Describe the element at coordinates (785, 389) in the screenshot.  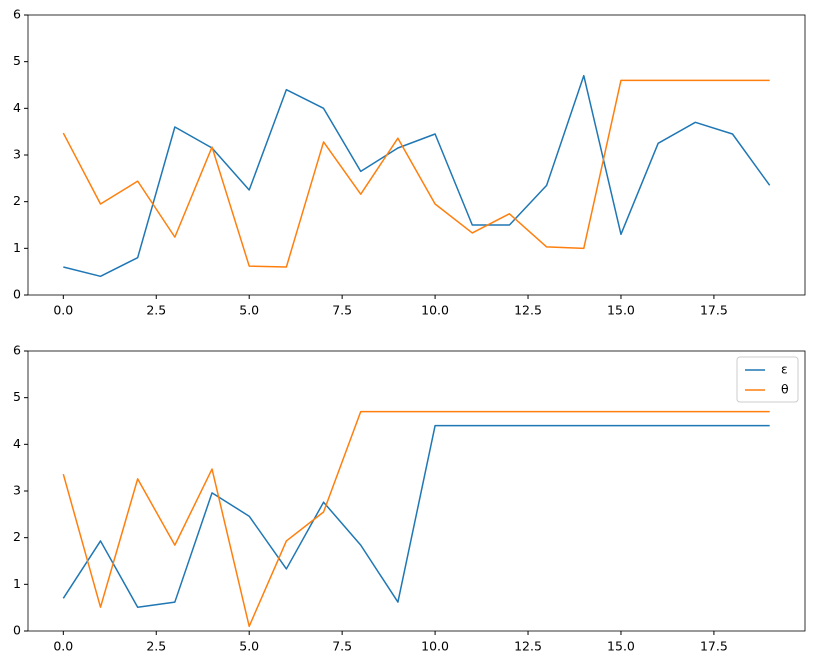
I see `legend-label: θ` at that location.